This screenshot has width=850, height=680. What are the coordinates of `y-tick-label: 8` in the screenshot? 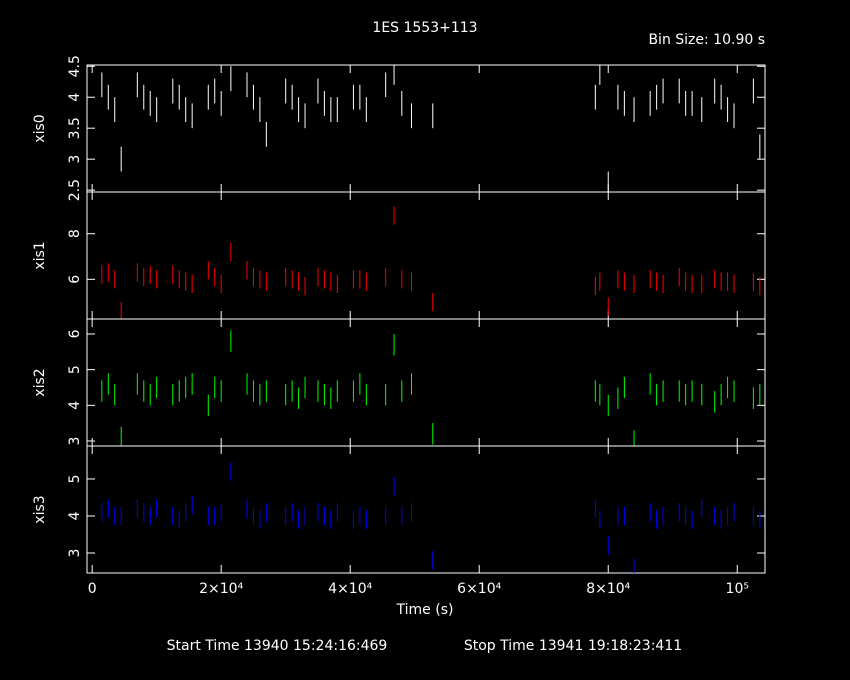 It's located at (75, 233).